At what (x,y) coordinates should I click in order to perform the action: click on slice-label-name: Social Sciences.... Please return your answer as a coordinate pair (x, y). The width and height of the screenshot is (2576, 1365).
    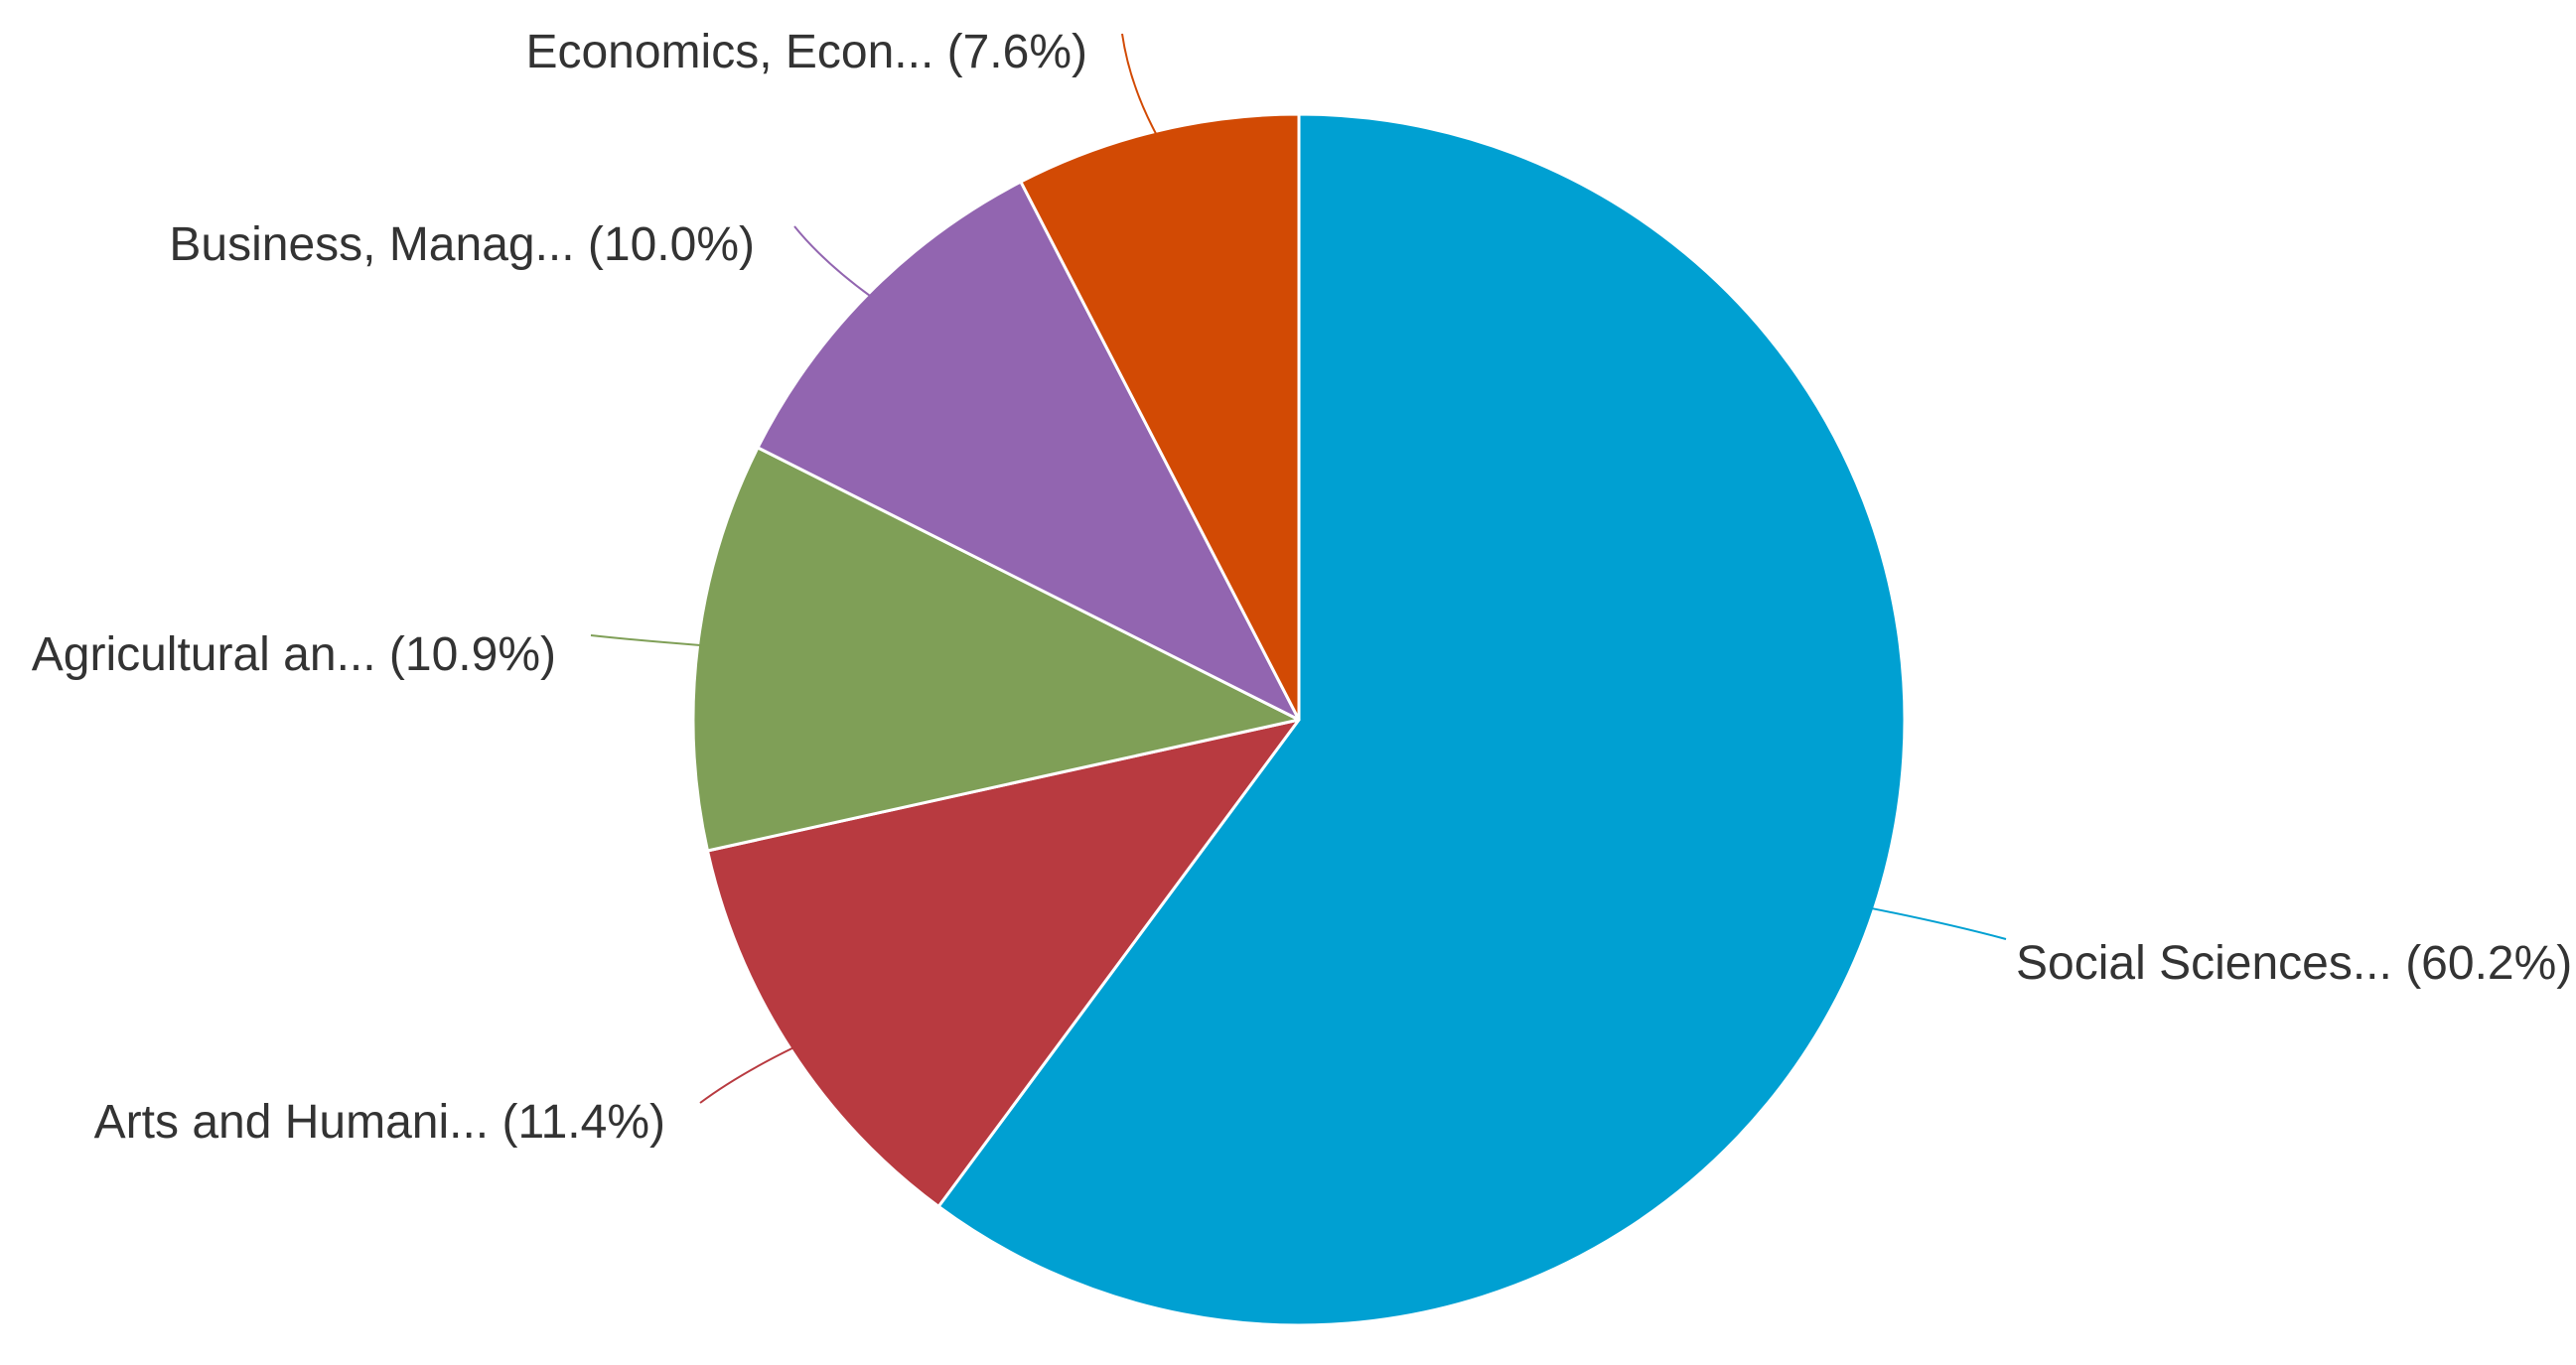
    Looking at the image, I should click on (2211, 963).